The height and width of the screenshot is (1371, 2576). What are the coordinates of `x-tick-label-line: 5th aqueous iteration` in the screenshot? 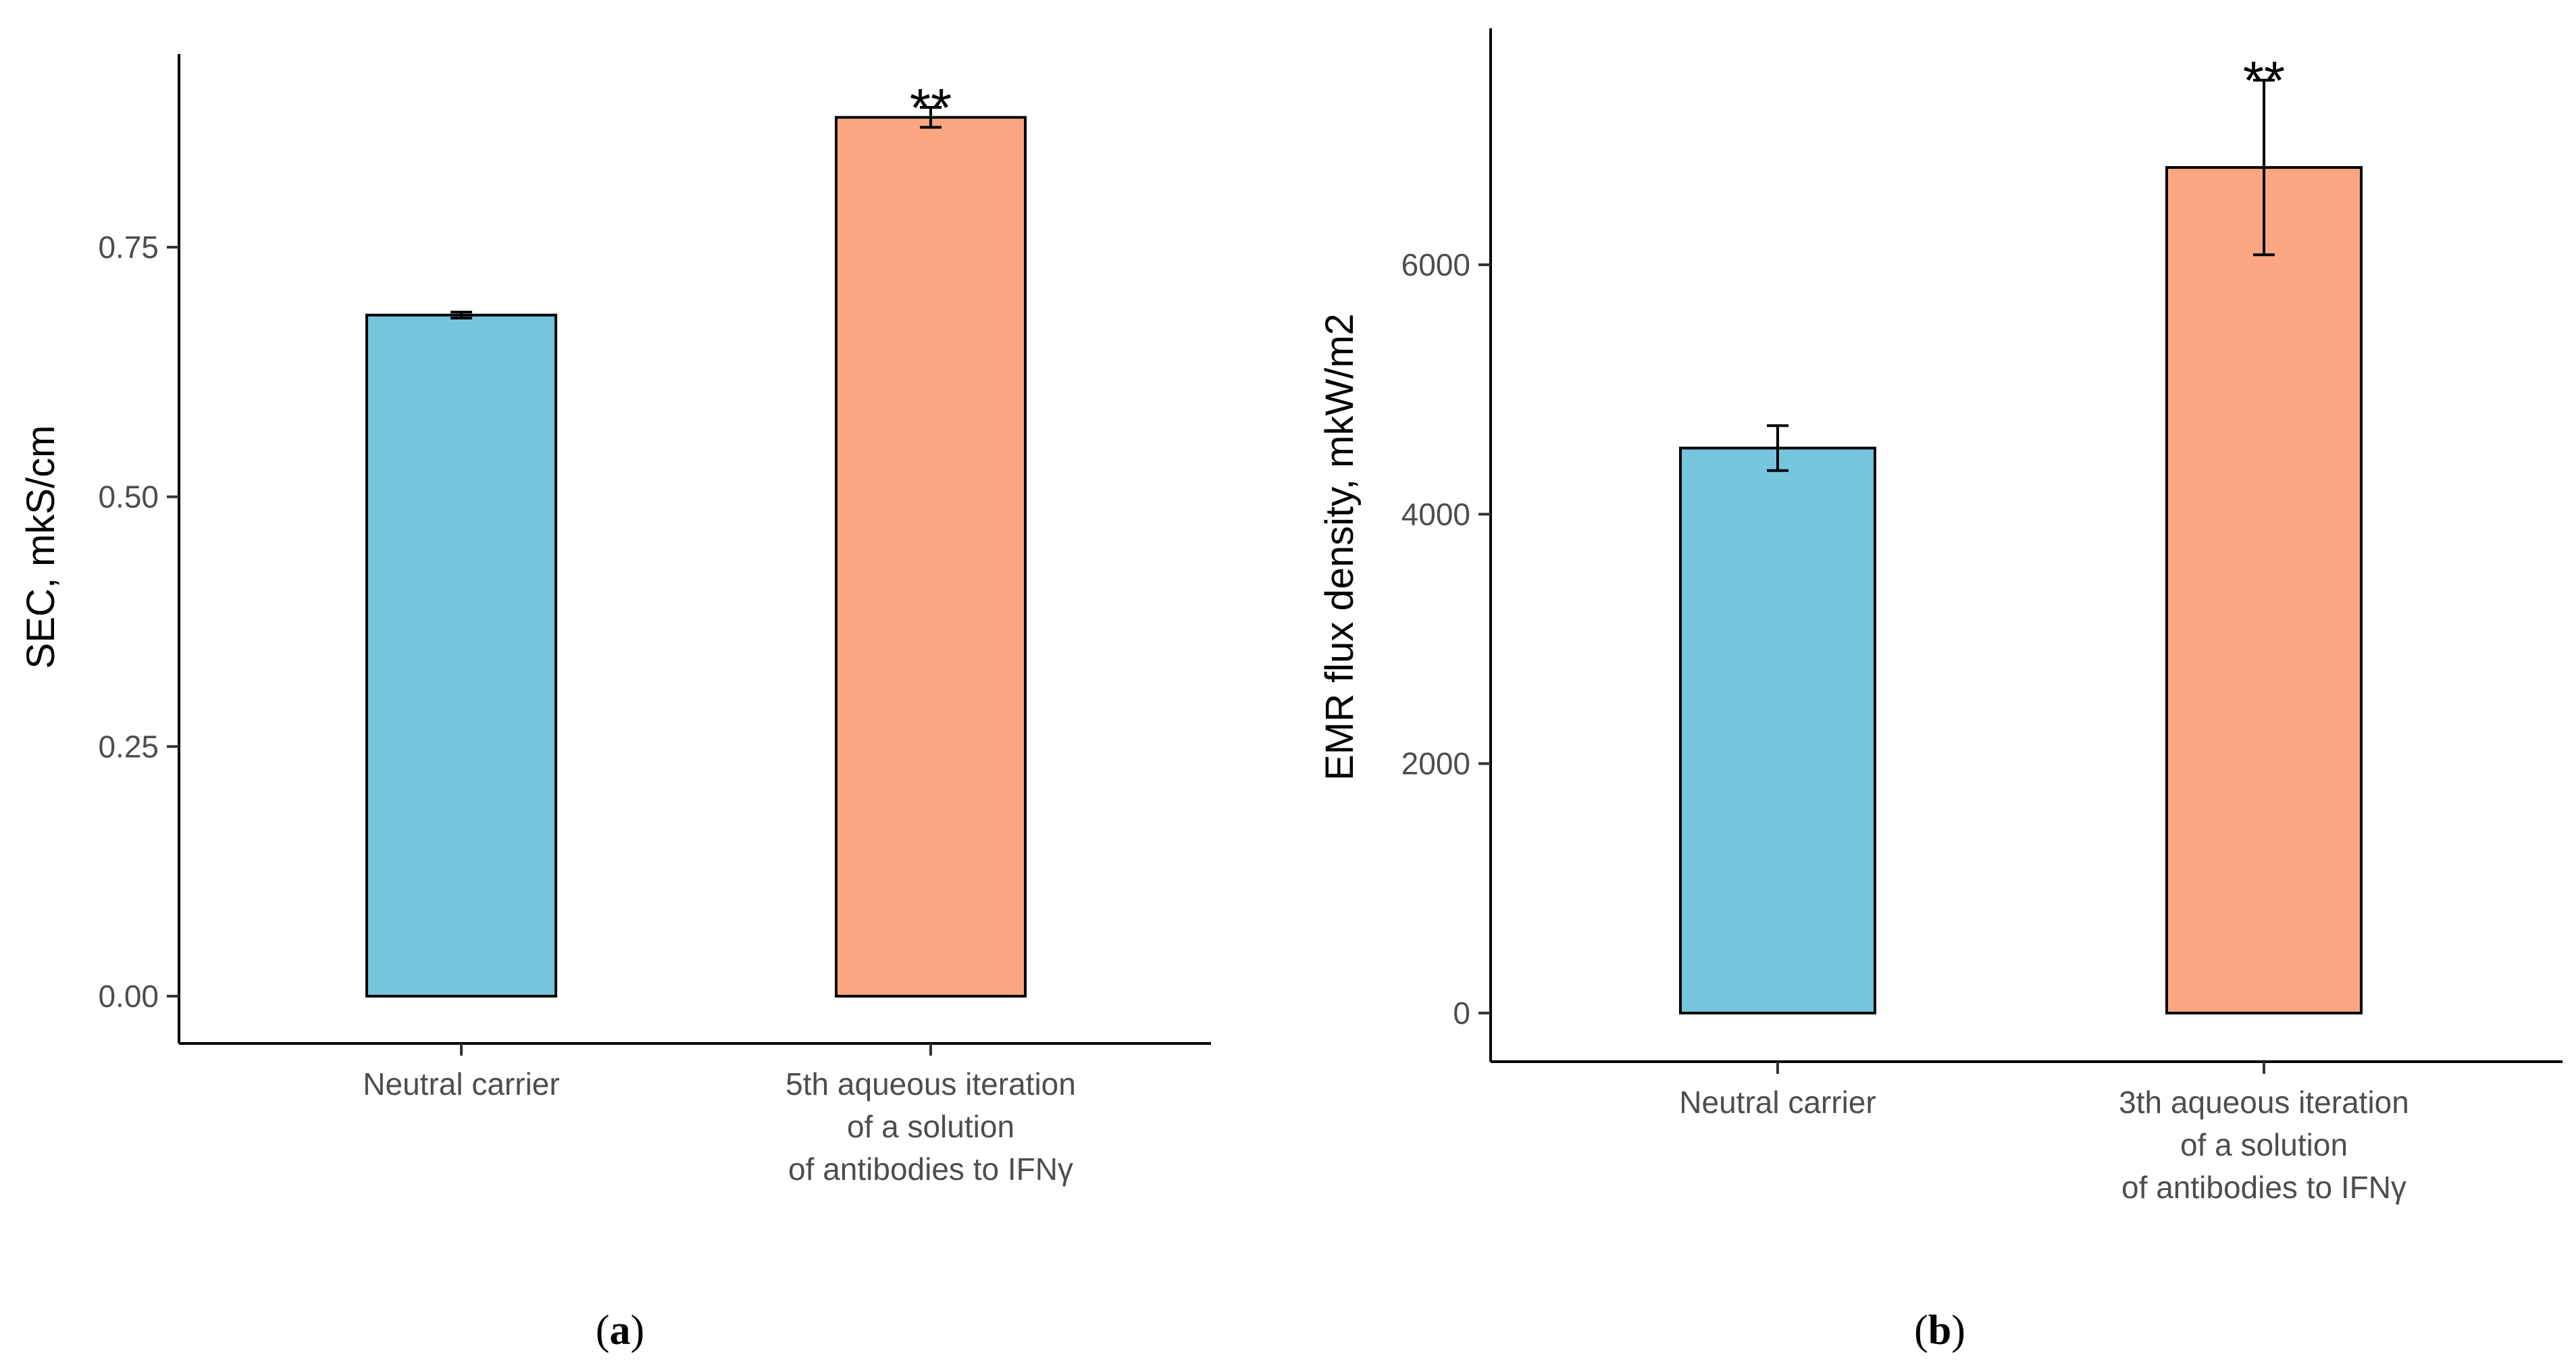 It's located at (930, 1084).